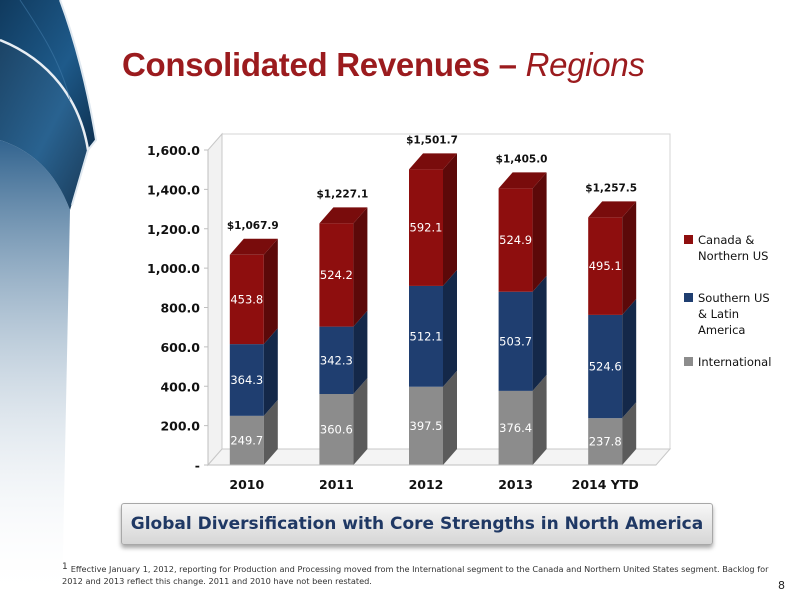  Describe the element at coordinates (515, 484) in the screenshot. I see `x-tick-label: 2013` at that location.